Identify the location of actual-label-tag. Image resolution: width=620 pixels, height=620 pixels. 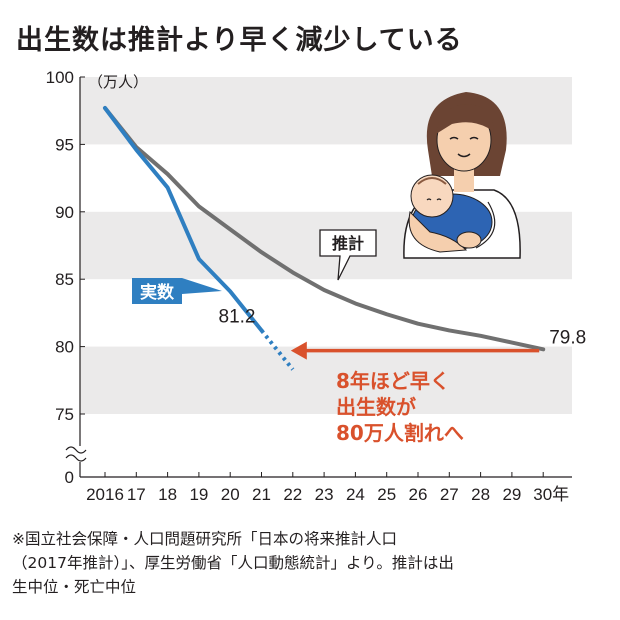
(177, 291).